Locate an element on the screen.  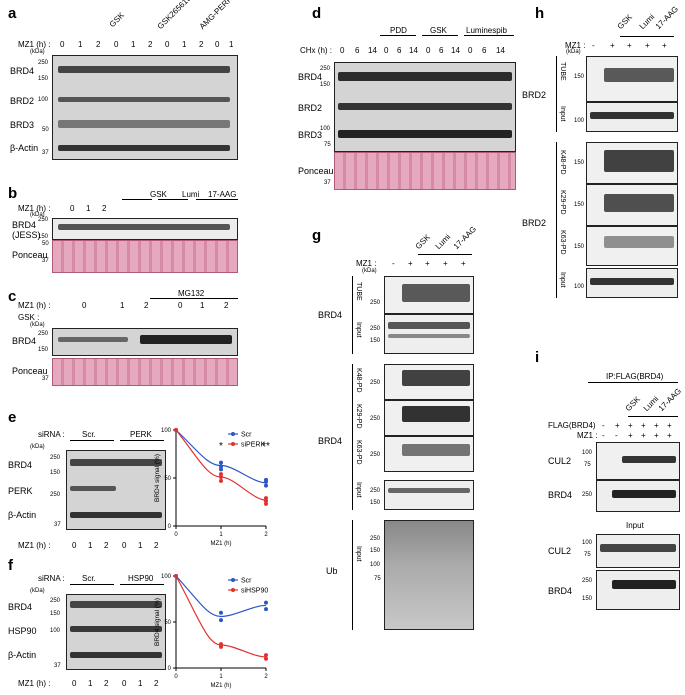
g-k29-band is located at coordinates (436, 414).